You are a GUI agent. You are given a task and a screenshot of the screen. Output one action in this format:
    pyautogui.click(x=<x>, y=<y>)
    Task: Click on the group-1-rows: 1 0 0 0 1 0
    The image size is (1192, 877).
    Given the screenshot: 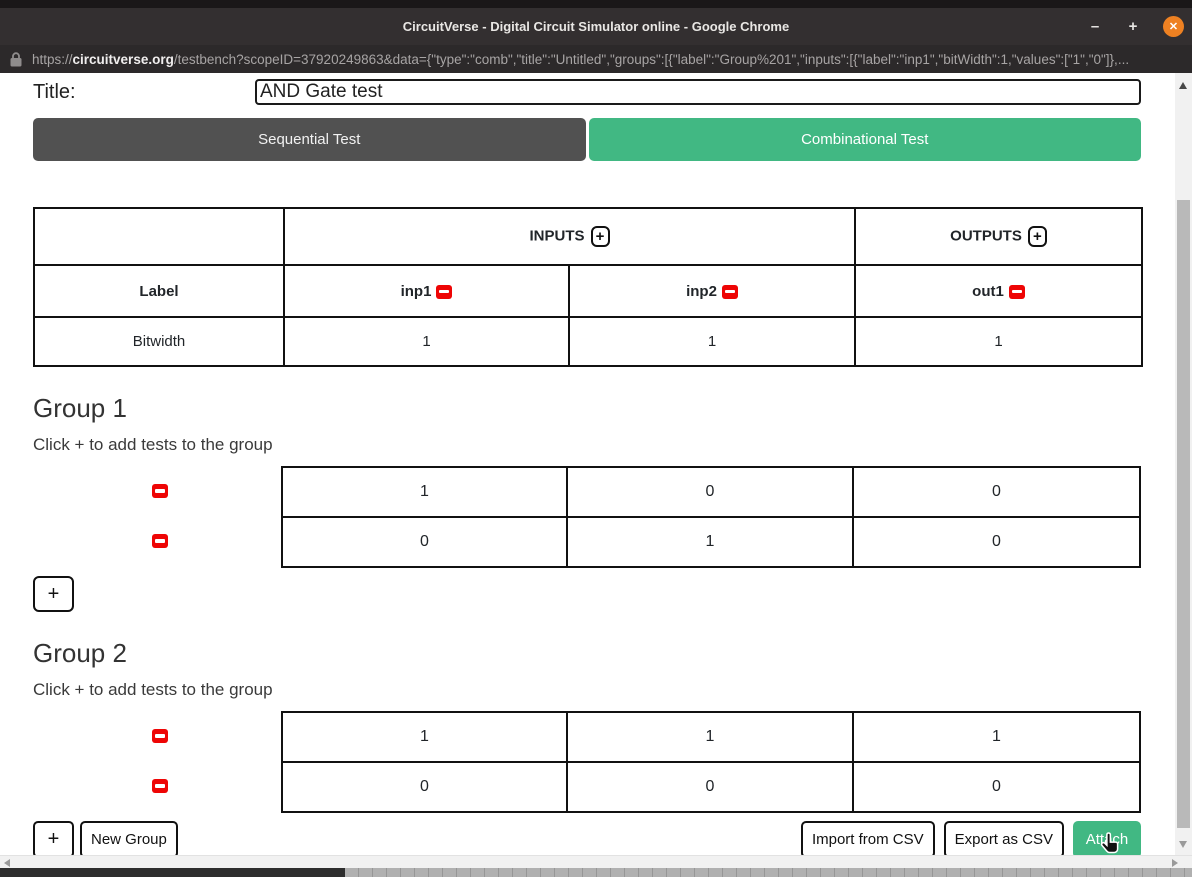 What is the action you would take?
    pyautogui.click(x=587, y=517)
    